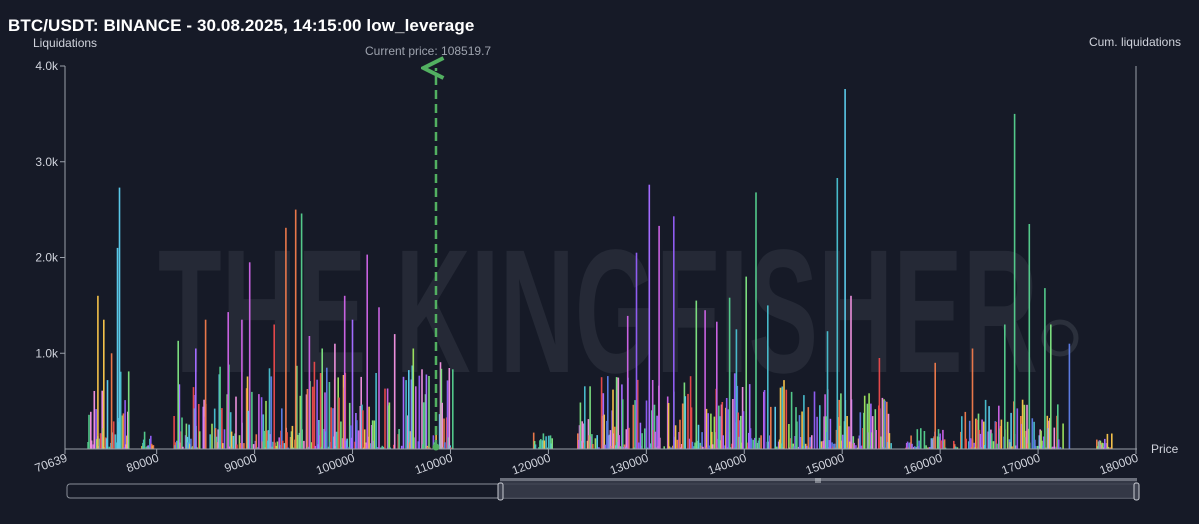 The height and width of the screenshot is (524, 1199). What do you see at coordinates (1136, 491) in the screenshot?
I see `navigator-right-handle` at bounding box center [1136, 491].